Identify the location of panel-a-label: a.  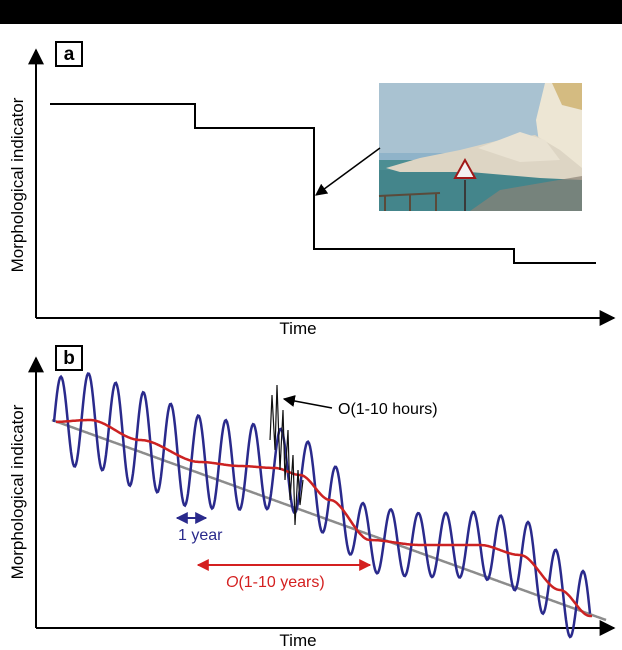
(69, 54).